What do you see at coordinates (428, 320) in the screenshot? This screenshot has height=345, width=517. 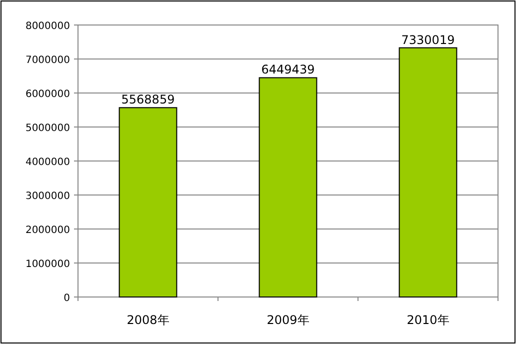 I see `x-tick-label: 2010年` at bounding box center [428, 320].